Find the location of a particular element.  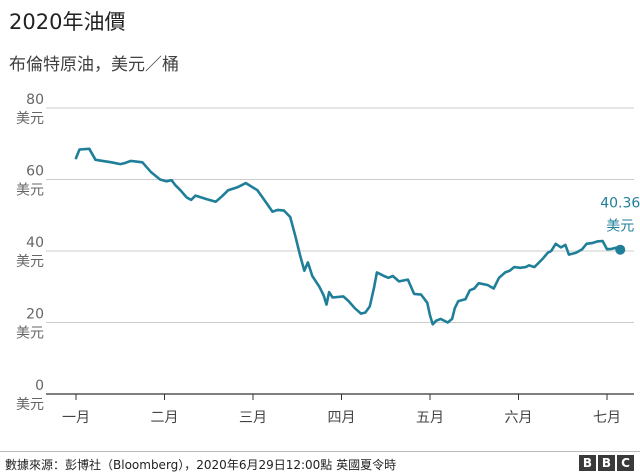

last-price-value: 40.36 is located at coordinates (620, 204).